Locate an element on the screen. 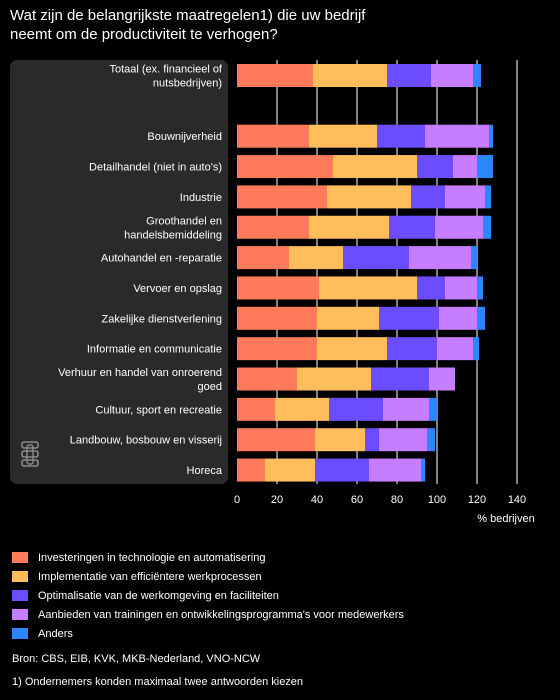 Image resolution: width=560 pixels, height=700 pixels. x-tick-label: 100 is located at coordinates (437, 500).